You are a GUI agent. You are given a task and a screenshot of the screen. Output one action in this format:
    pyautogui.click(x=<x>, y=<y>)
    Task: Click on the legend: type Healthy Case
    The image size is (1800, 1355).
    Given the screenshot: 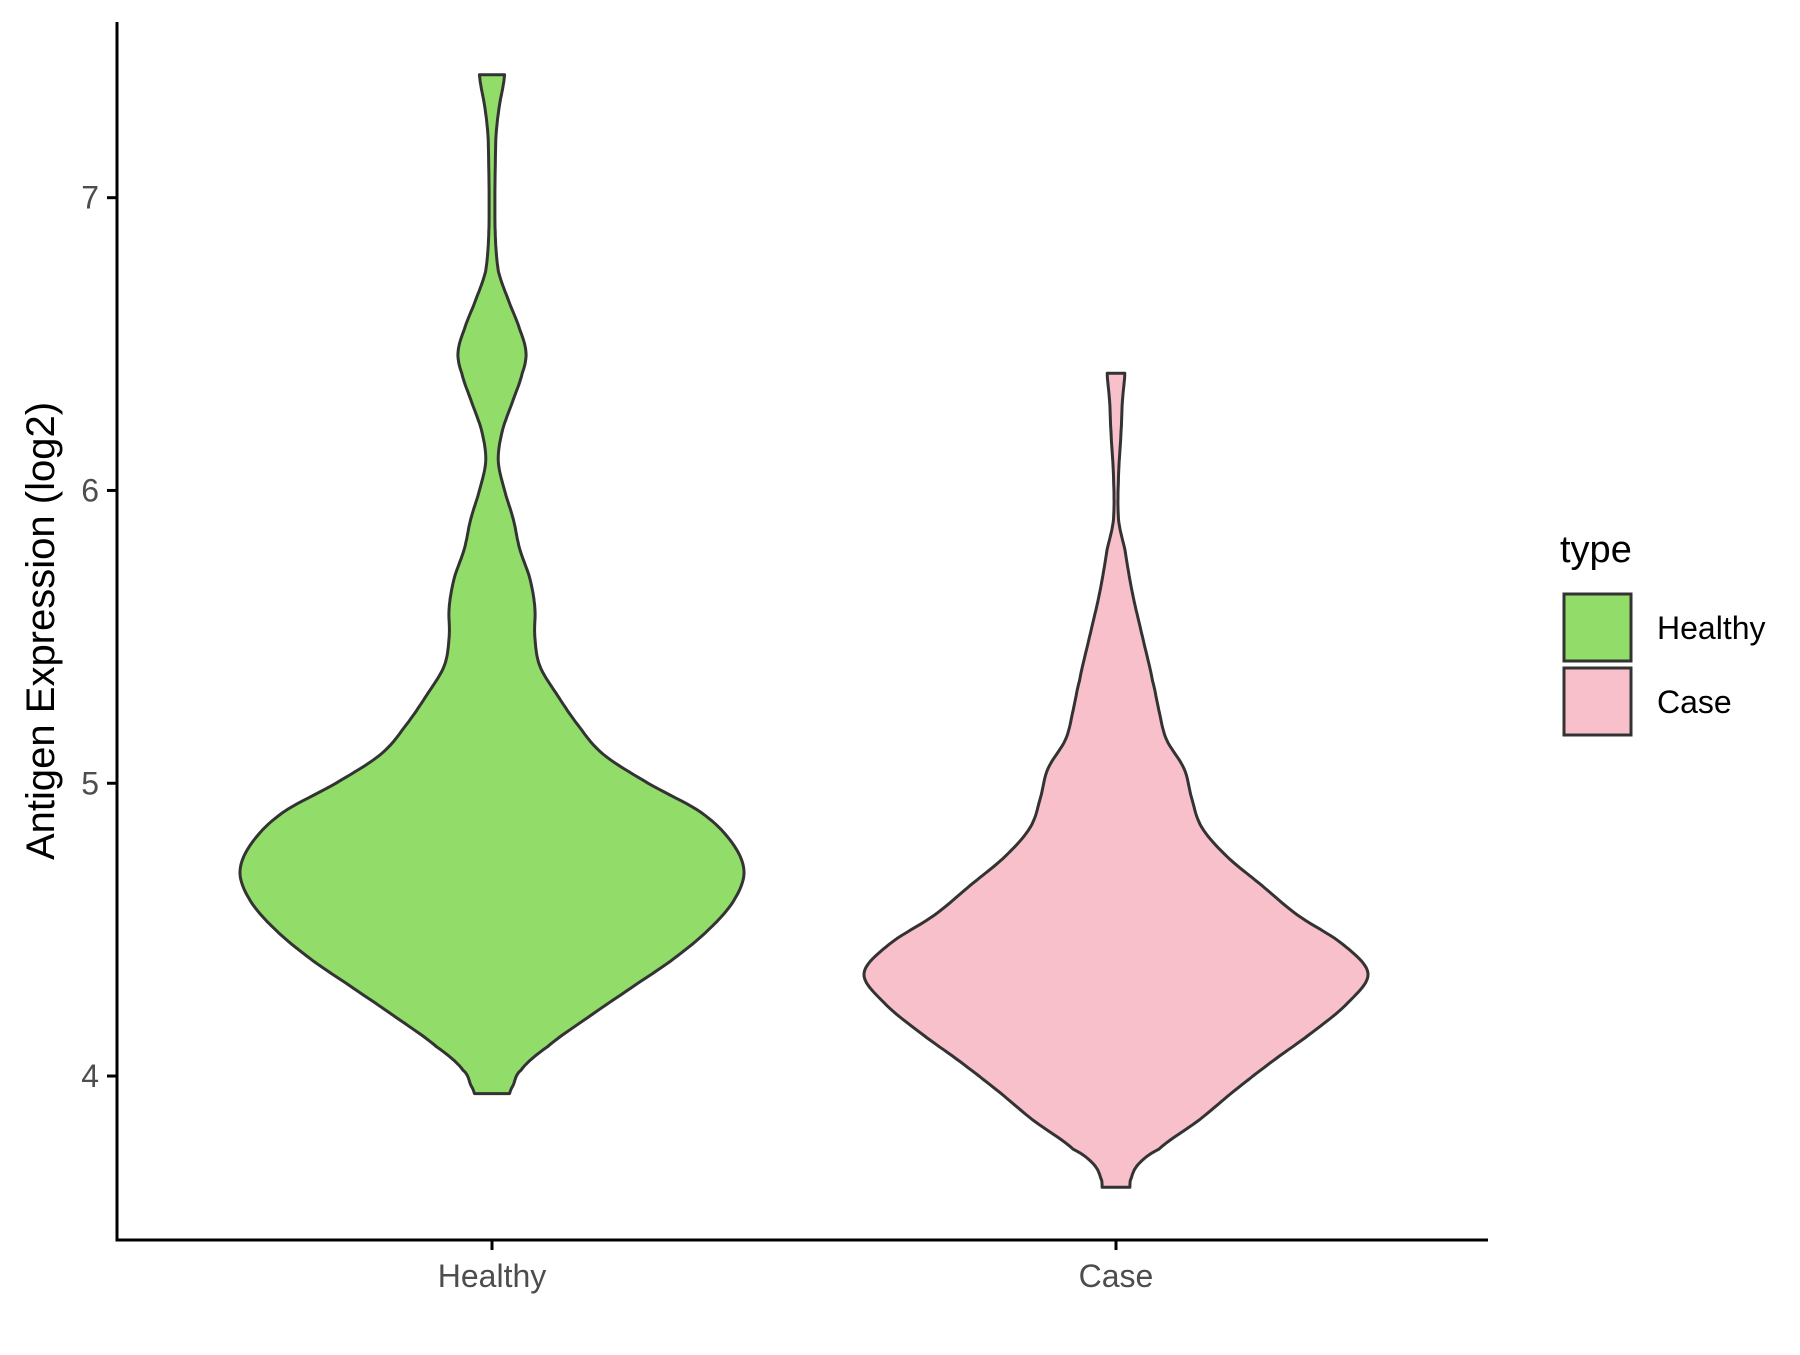 What is the action you would take?
    pyautogui.click(x=1663, y=633)
    